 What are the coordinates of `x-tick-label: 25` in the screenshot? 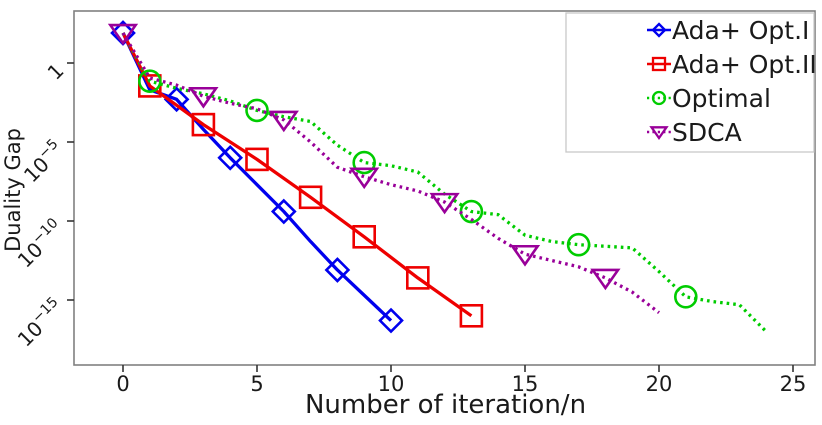 It's located at (793, 384).